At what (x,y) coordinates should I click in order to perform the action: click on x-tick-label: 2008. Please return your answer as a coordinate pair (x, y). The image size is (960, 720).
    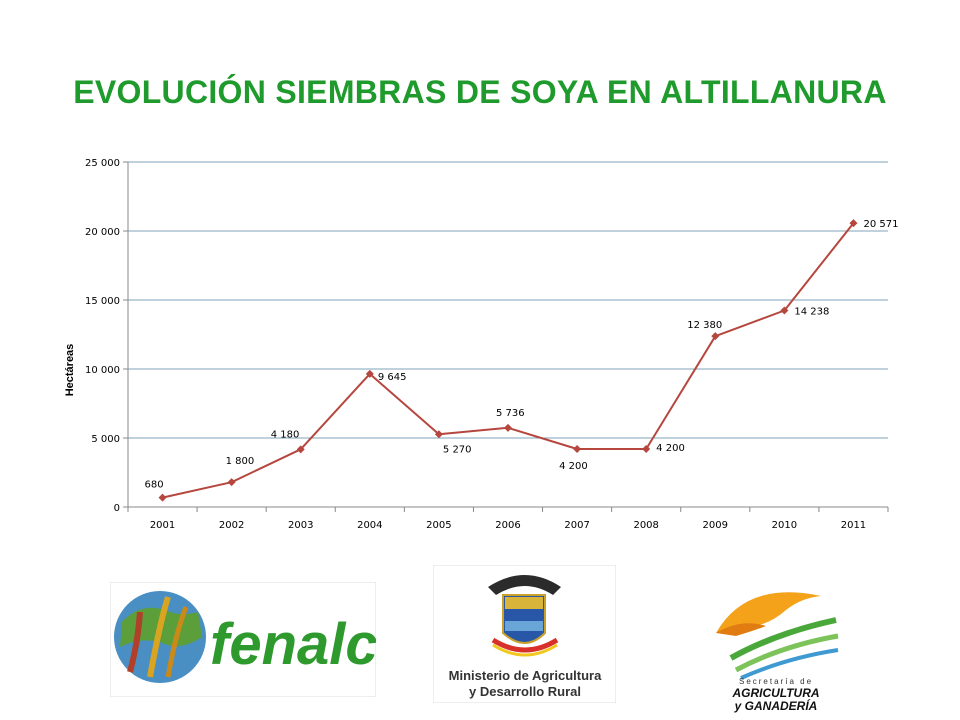
    Looking at the image, I should click on (645, 525).